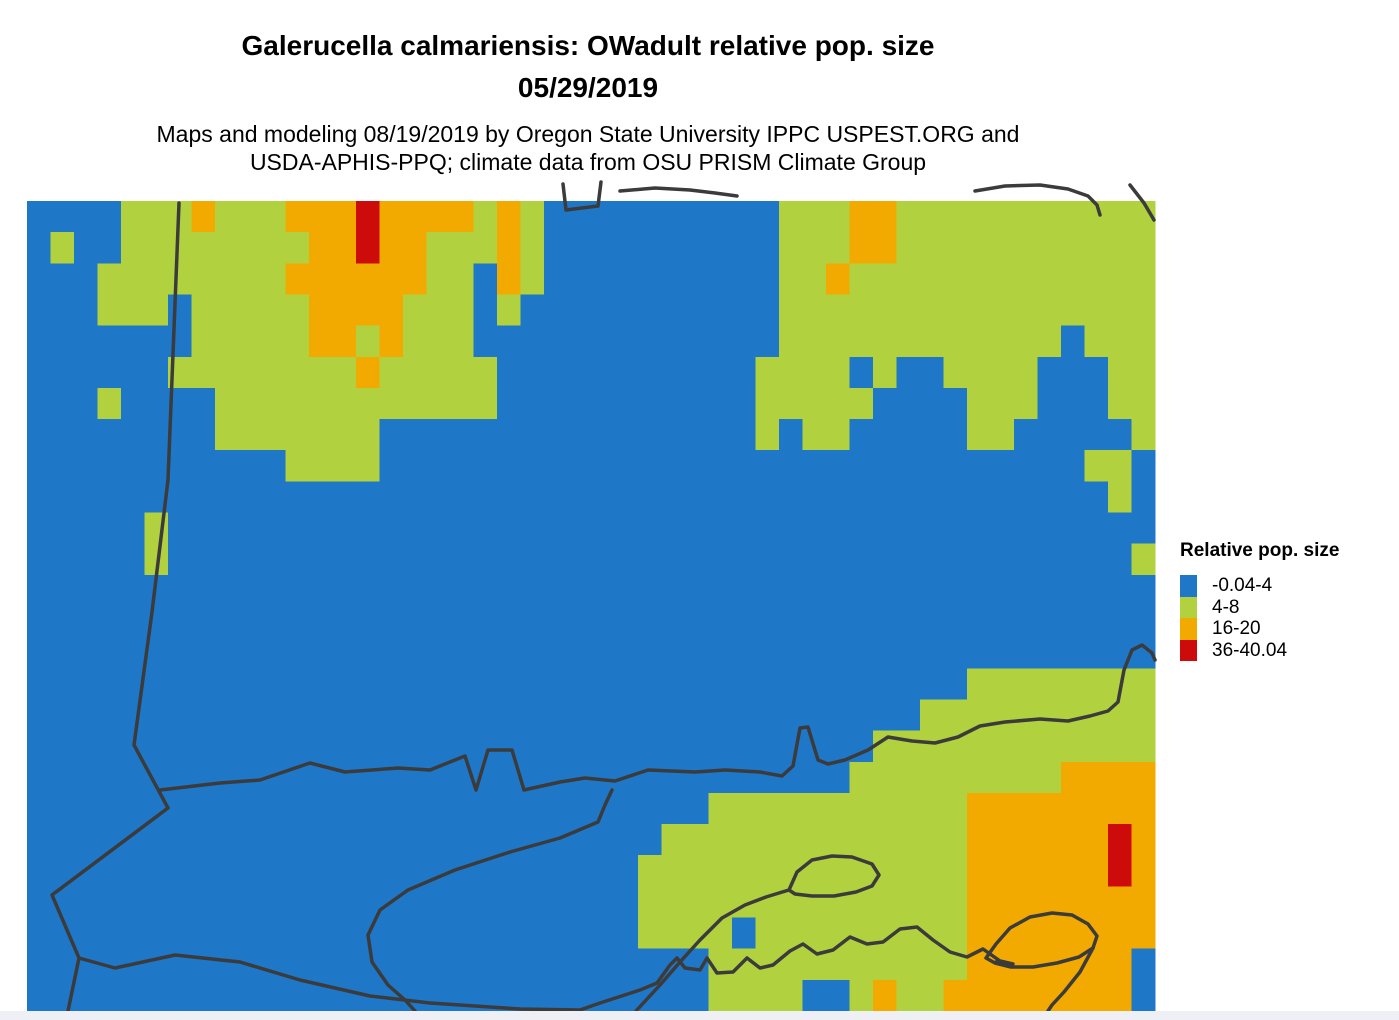  Describe the element at coordinates (834, 876) in the screenshot. I see `boundary-lake-loop` at that location.